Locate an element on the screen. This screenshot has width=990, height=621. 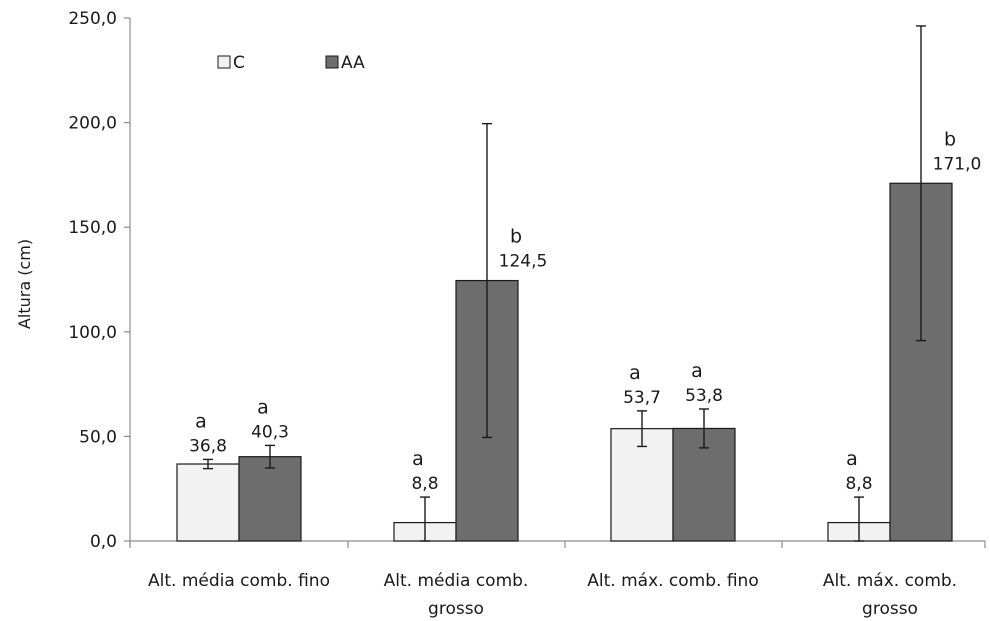
y-tick-label: 150,0 is located at coordinates (92, 228).